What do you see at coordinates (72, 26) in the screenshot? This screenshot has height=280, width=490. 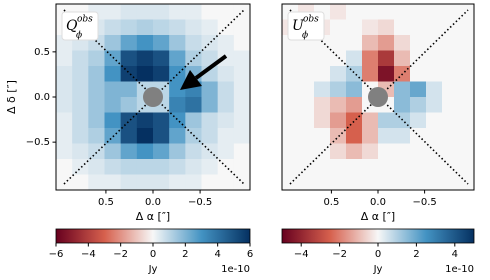 I see `title-main: Q` at bounding box center [72, 26].